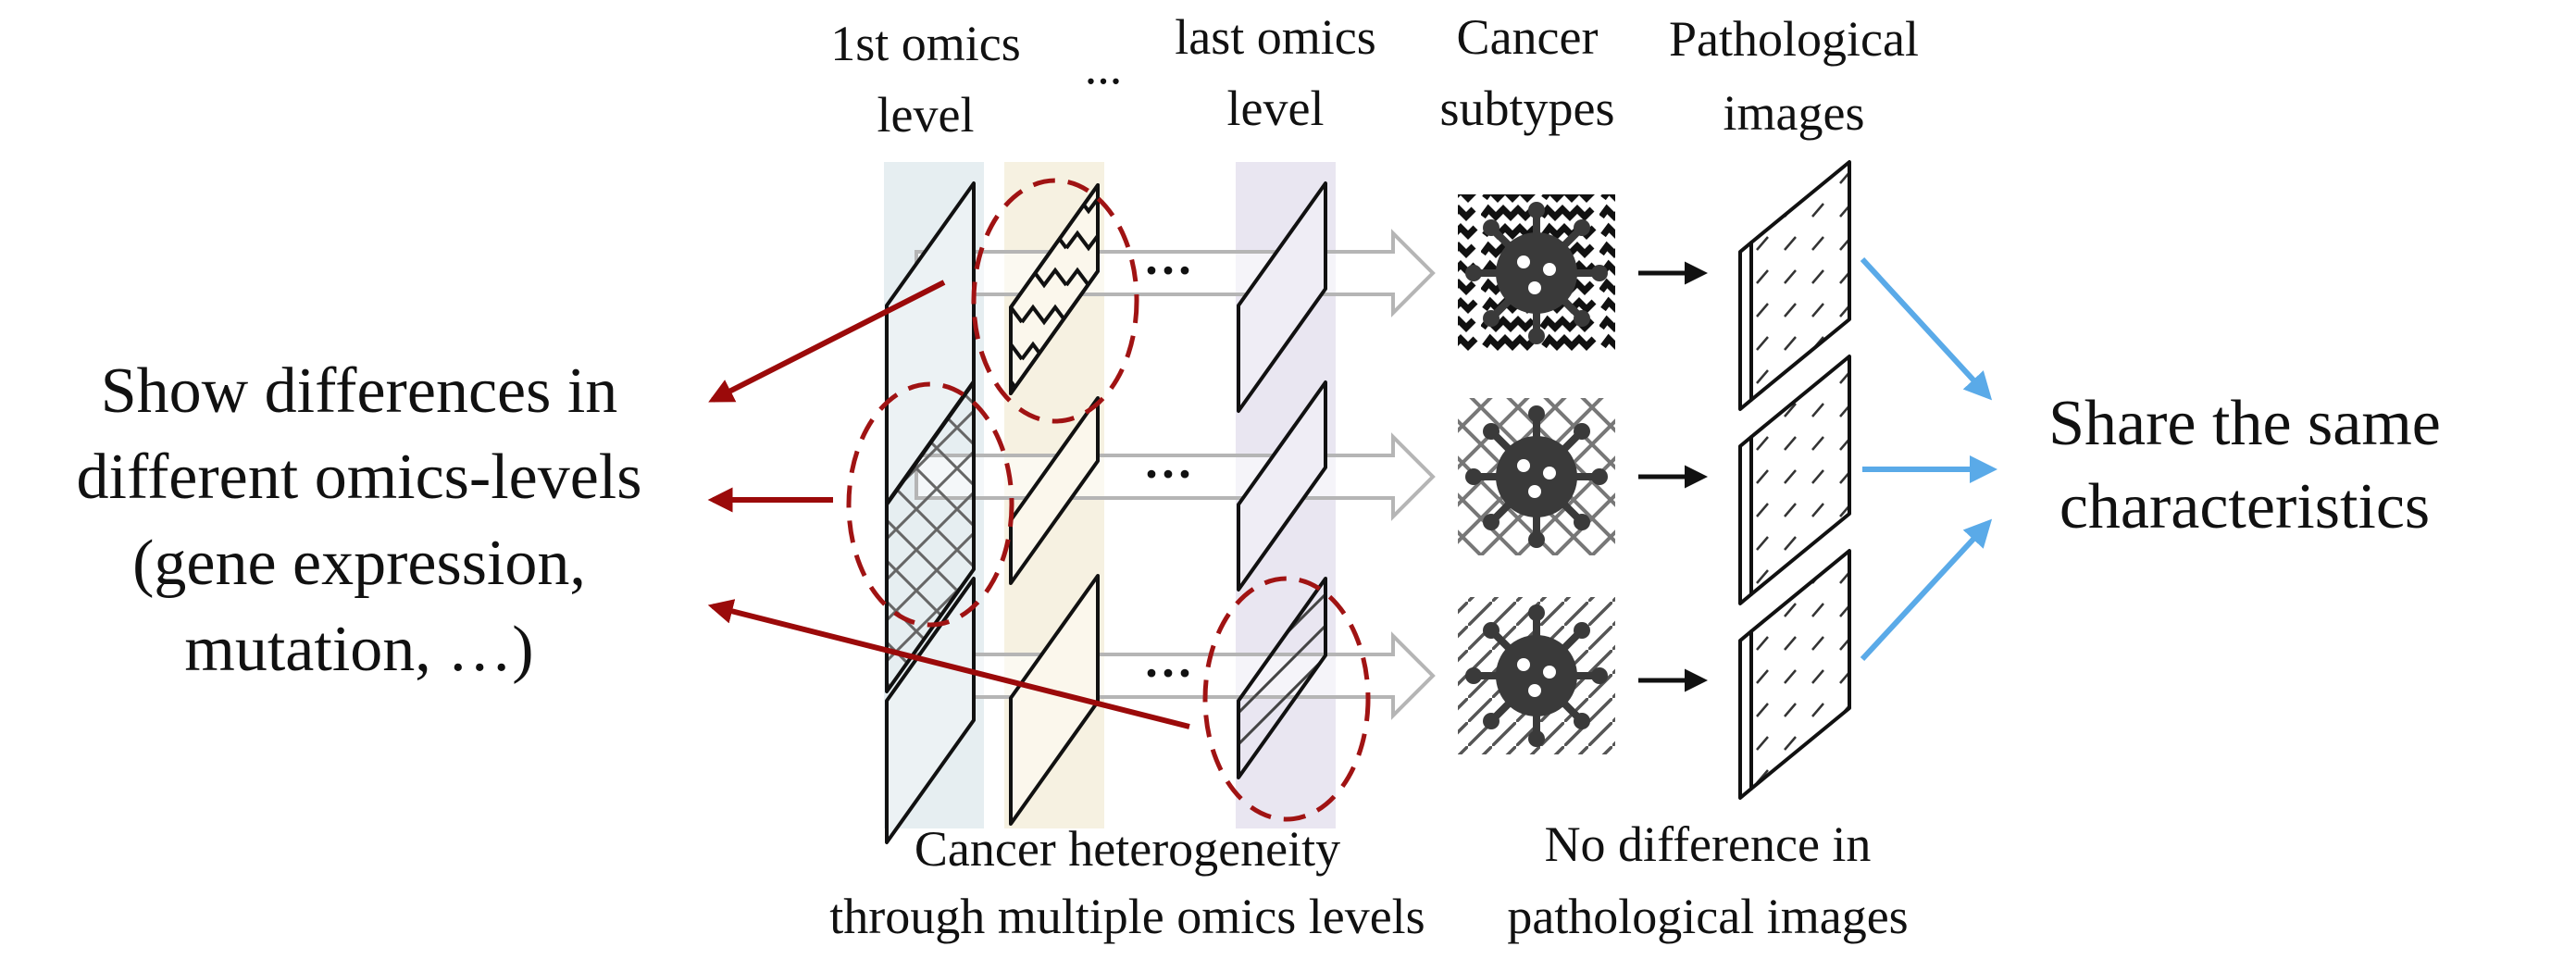 The height and width of the screenshot is (959, 2576). What do you see at coordinates (1708, 844) in the screenshot?
I see `no-difference-caption-line1: No difference in` at bounding box center [1708, 844].